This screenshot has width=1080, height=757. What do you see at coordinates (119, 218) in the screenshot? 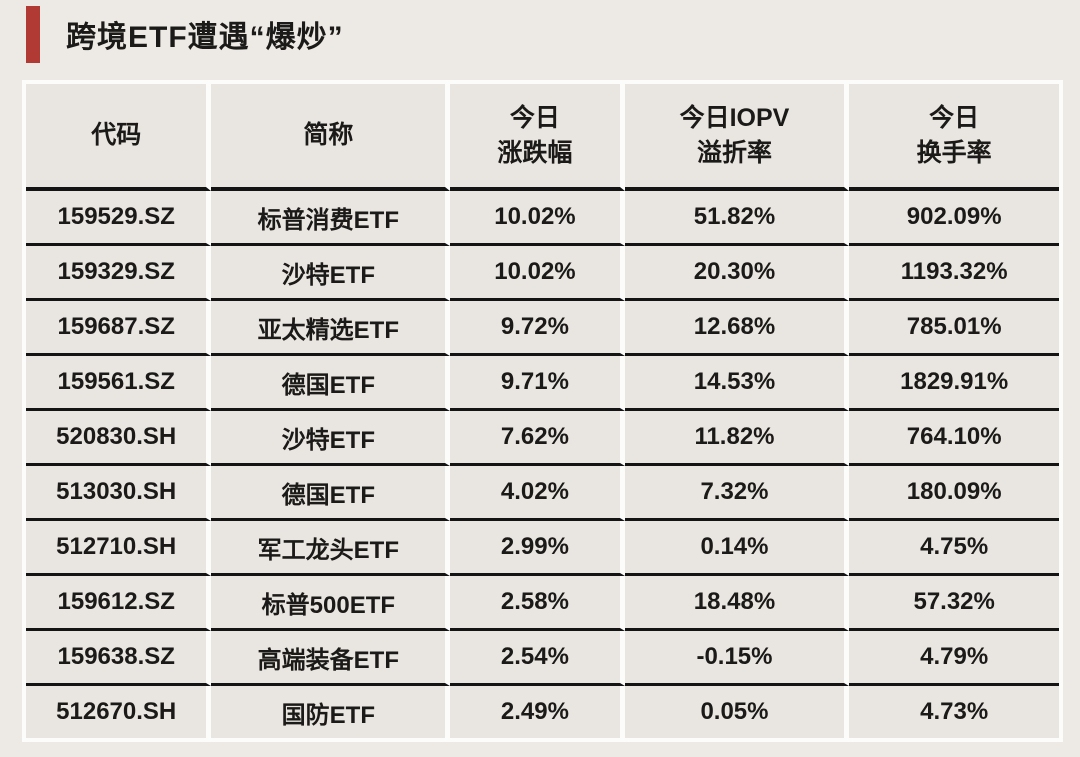
I see `cell-code: 159529.SZ` at bounding box center [119, 218].